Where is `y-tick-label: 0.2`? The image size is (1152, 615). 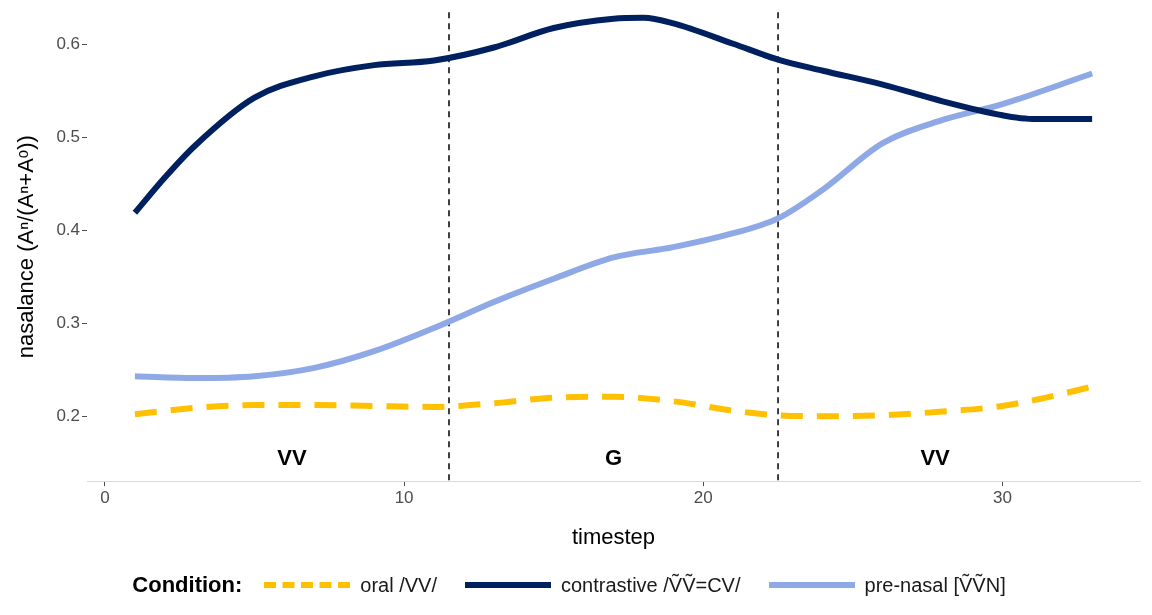 y-tick-label: 0.2 is located at coordinates (68, 415).